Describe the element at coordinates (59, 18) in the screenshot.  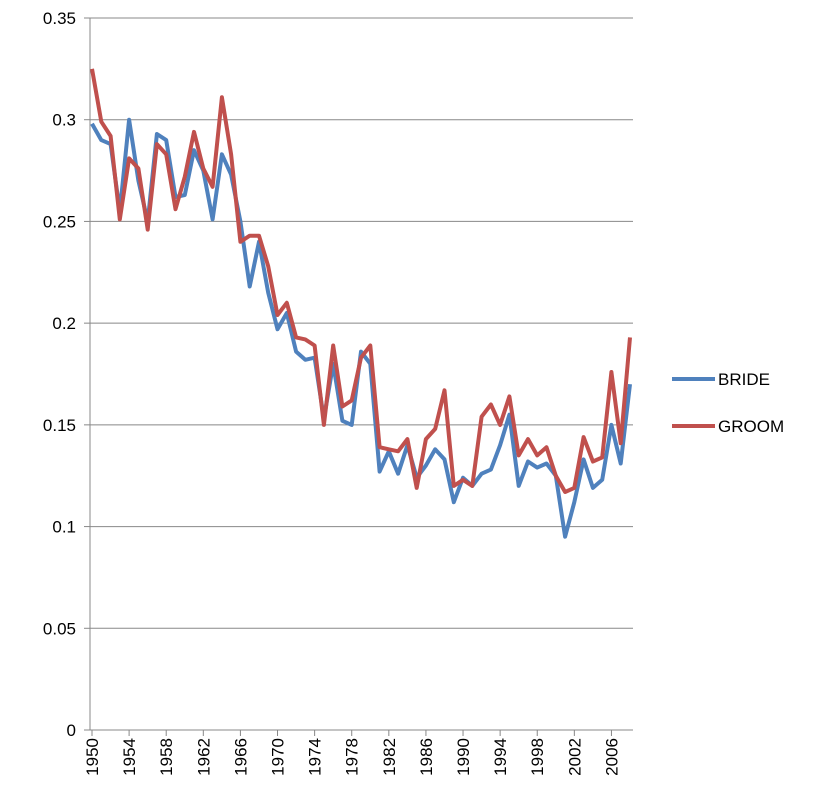
I see `y-tick-label: 0.35` at that location.